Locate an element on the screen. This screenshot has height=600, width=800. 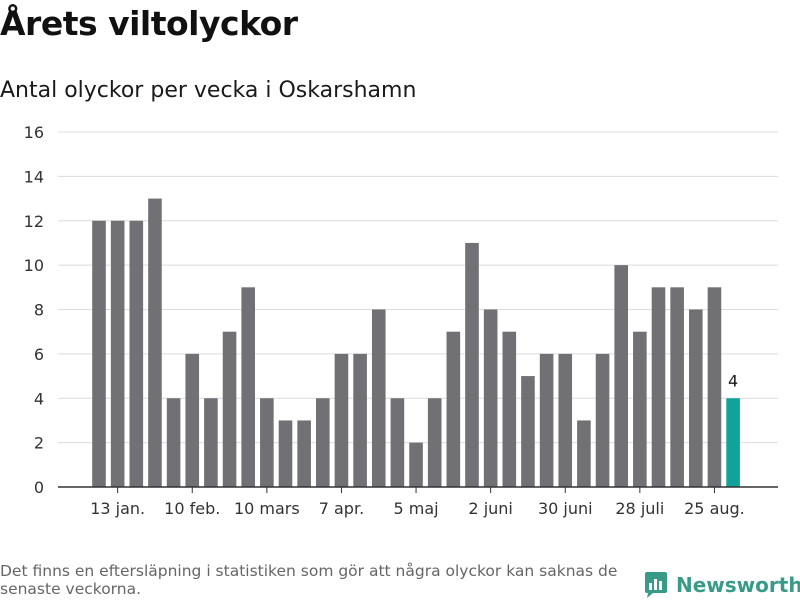
x-tick-label: 25 aug. is located at coordinates (714, 508).